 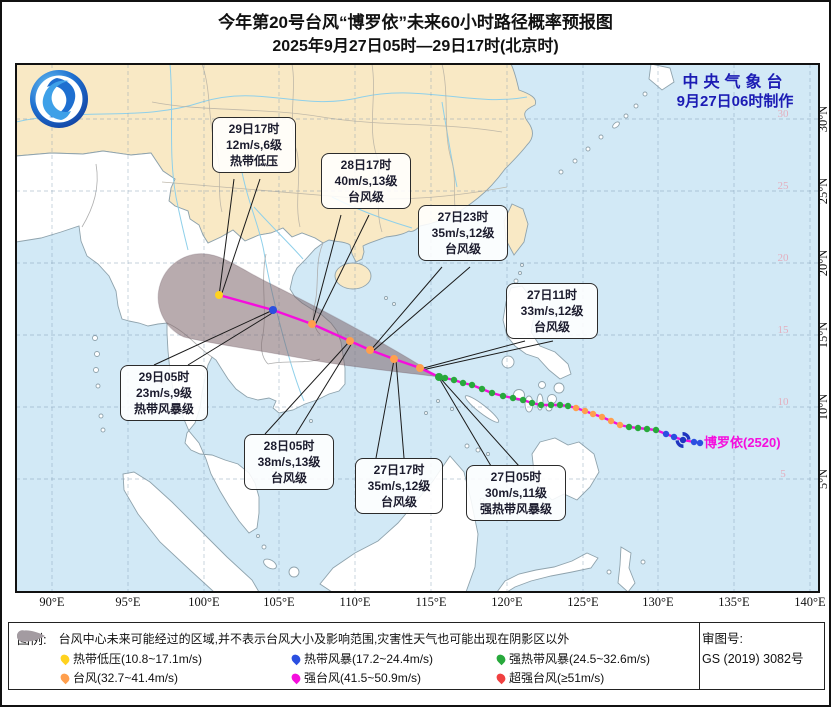 What do you see at coordinates (823, 191) in the screenshot?
I see `svg-text: 25°N` at bounding box center [823, 191].